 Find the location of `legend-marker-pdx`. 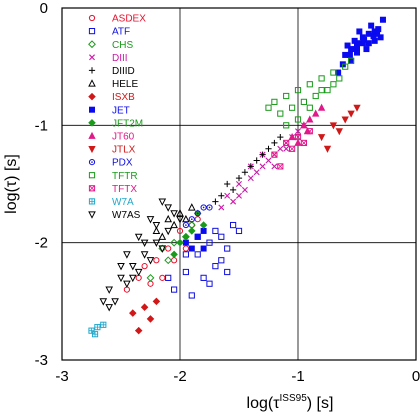

legend-marker-pdx is located at coordinates (92, 162).